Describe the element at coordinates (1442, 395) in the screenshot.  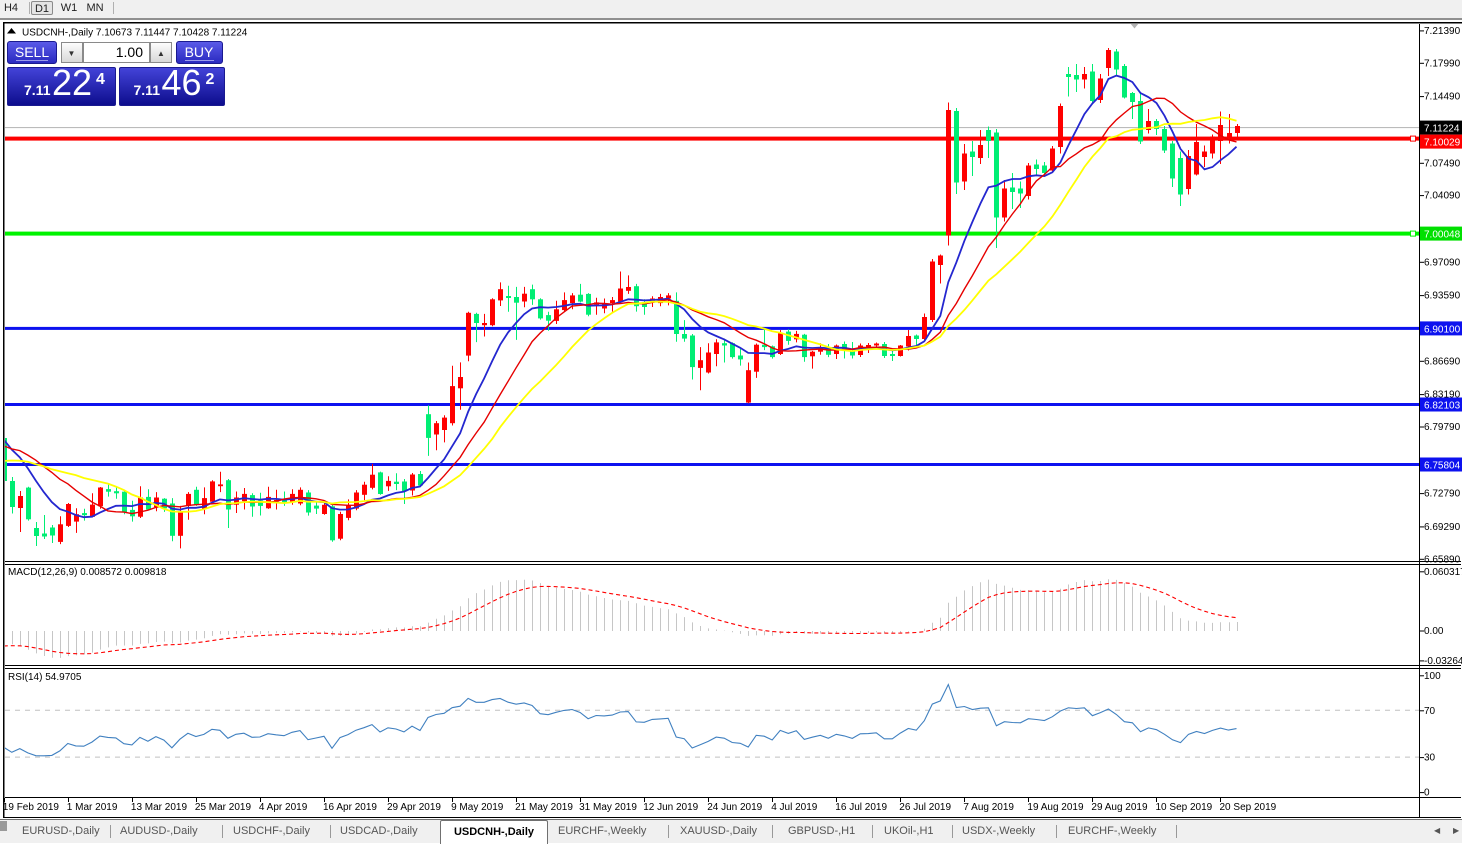
I see `svg-text: 6.83190` at that location.